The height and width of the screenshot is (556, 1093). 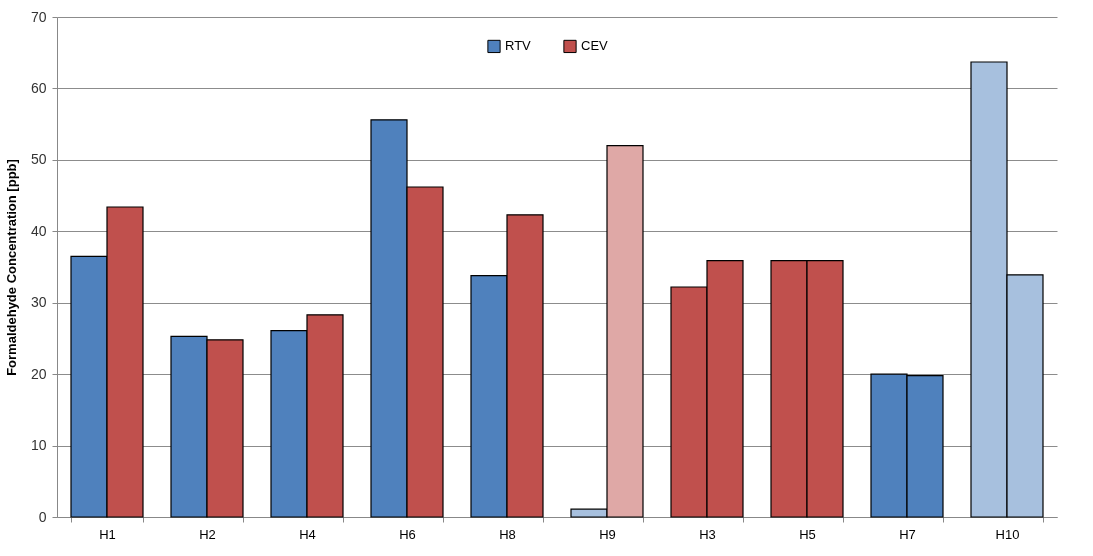 I want to click on x-tick-label: H7, so click(x=907, y=534).